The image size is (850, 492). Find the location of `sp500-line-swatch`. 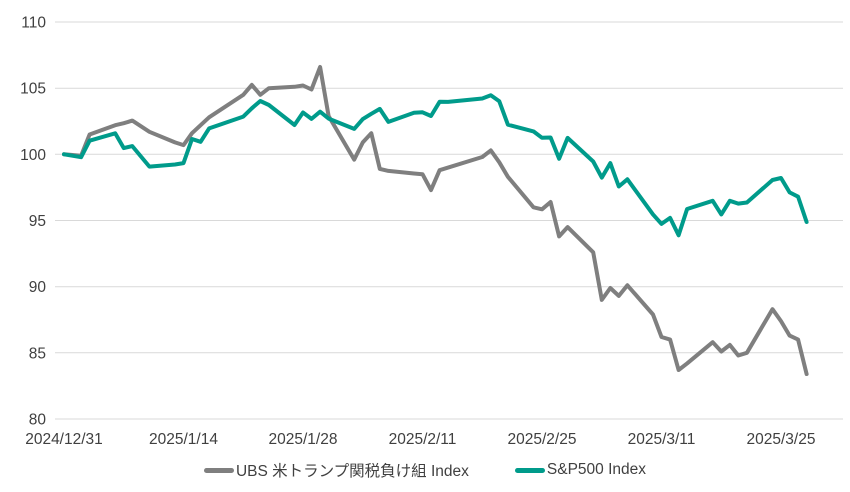

sp500-line-swatch is located at coordinates (529, 470).